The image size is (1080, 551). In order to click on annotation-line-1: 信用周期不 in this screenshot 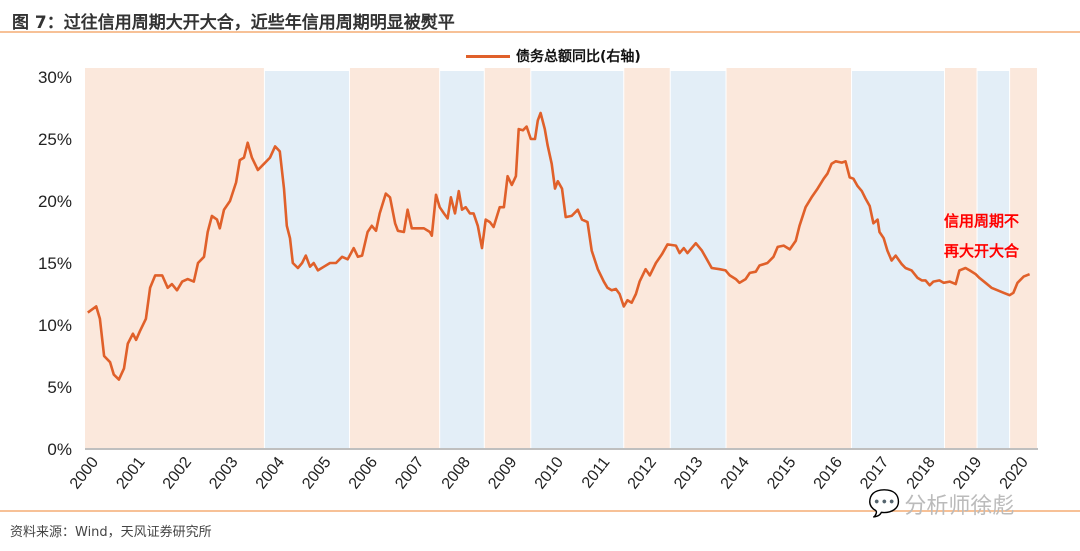, I will do `click(982, 221)`.